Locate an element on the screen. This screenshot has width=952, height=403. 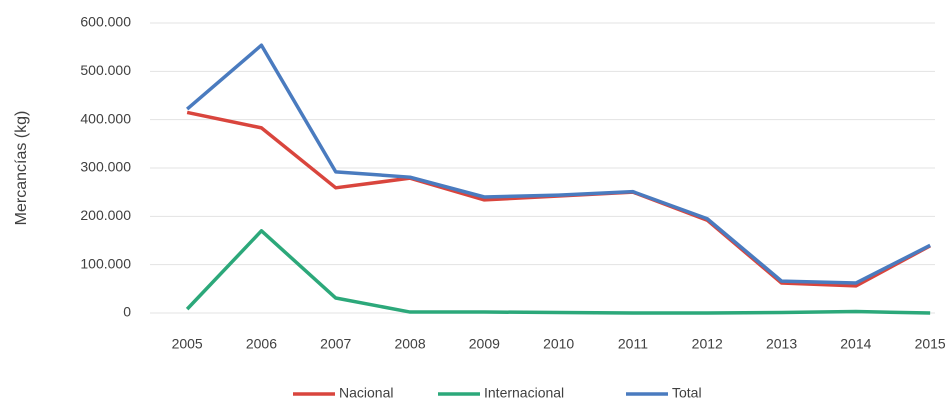
x-tick-label: 2009 is located at coordinates (484, 344).